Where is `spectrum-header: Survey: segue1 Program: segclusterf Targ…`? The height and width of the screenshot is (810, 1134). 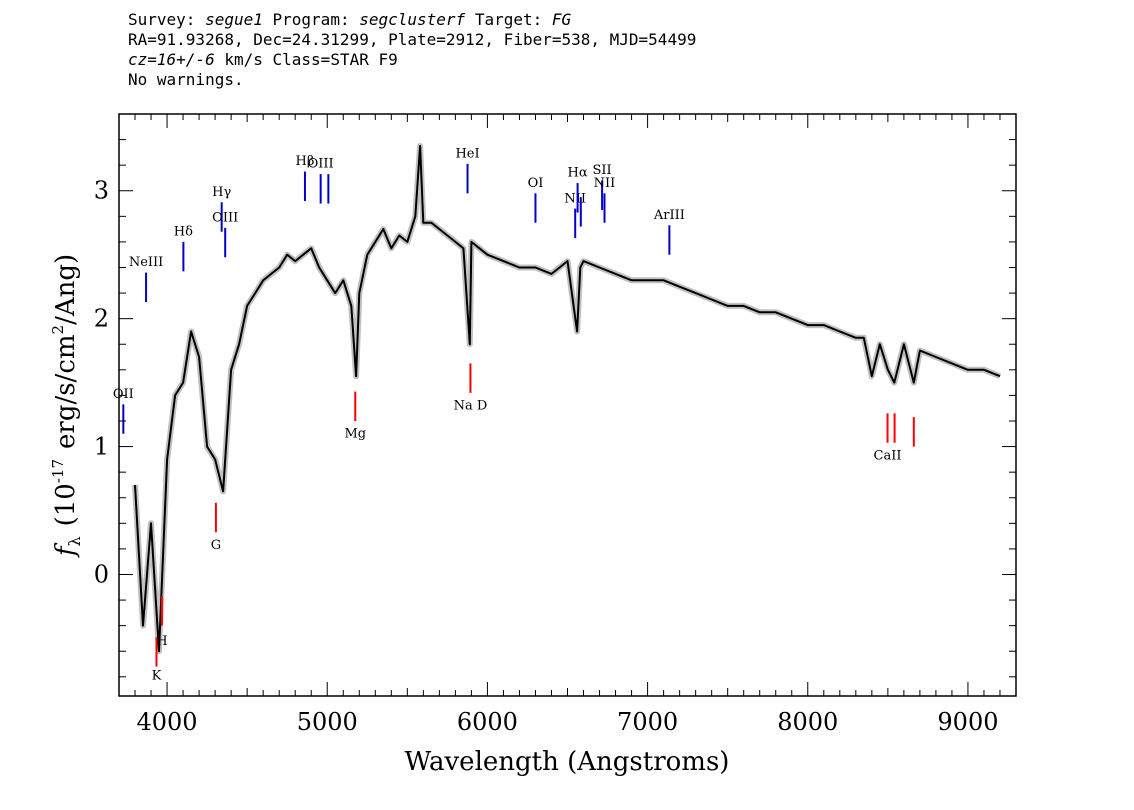 spectrum-header: Survey: segue1 Program: segclusterf Targ… is located at coordinates (412, 50).